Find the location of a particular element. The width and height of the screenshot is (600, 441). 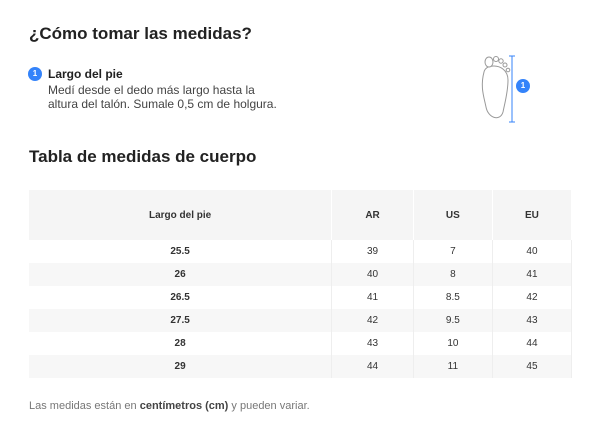

table-row: 28 43 10 44 is located at coordinates (301, 343).